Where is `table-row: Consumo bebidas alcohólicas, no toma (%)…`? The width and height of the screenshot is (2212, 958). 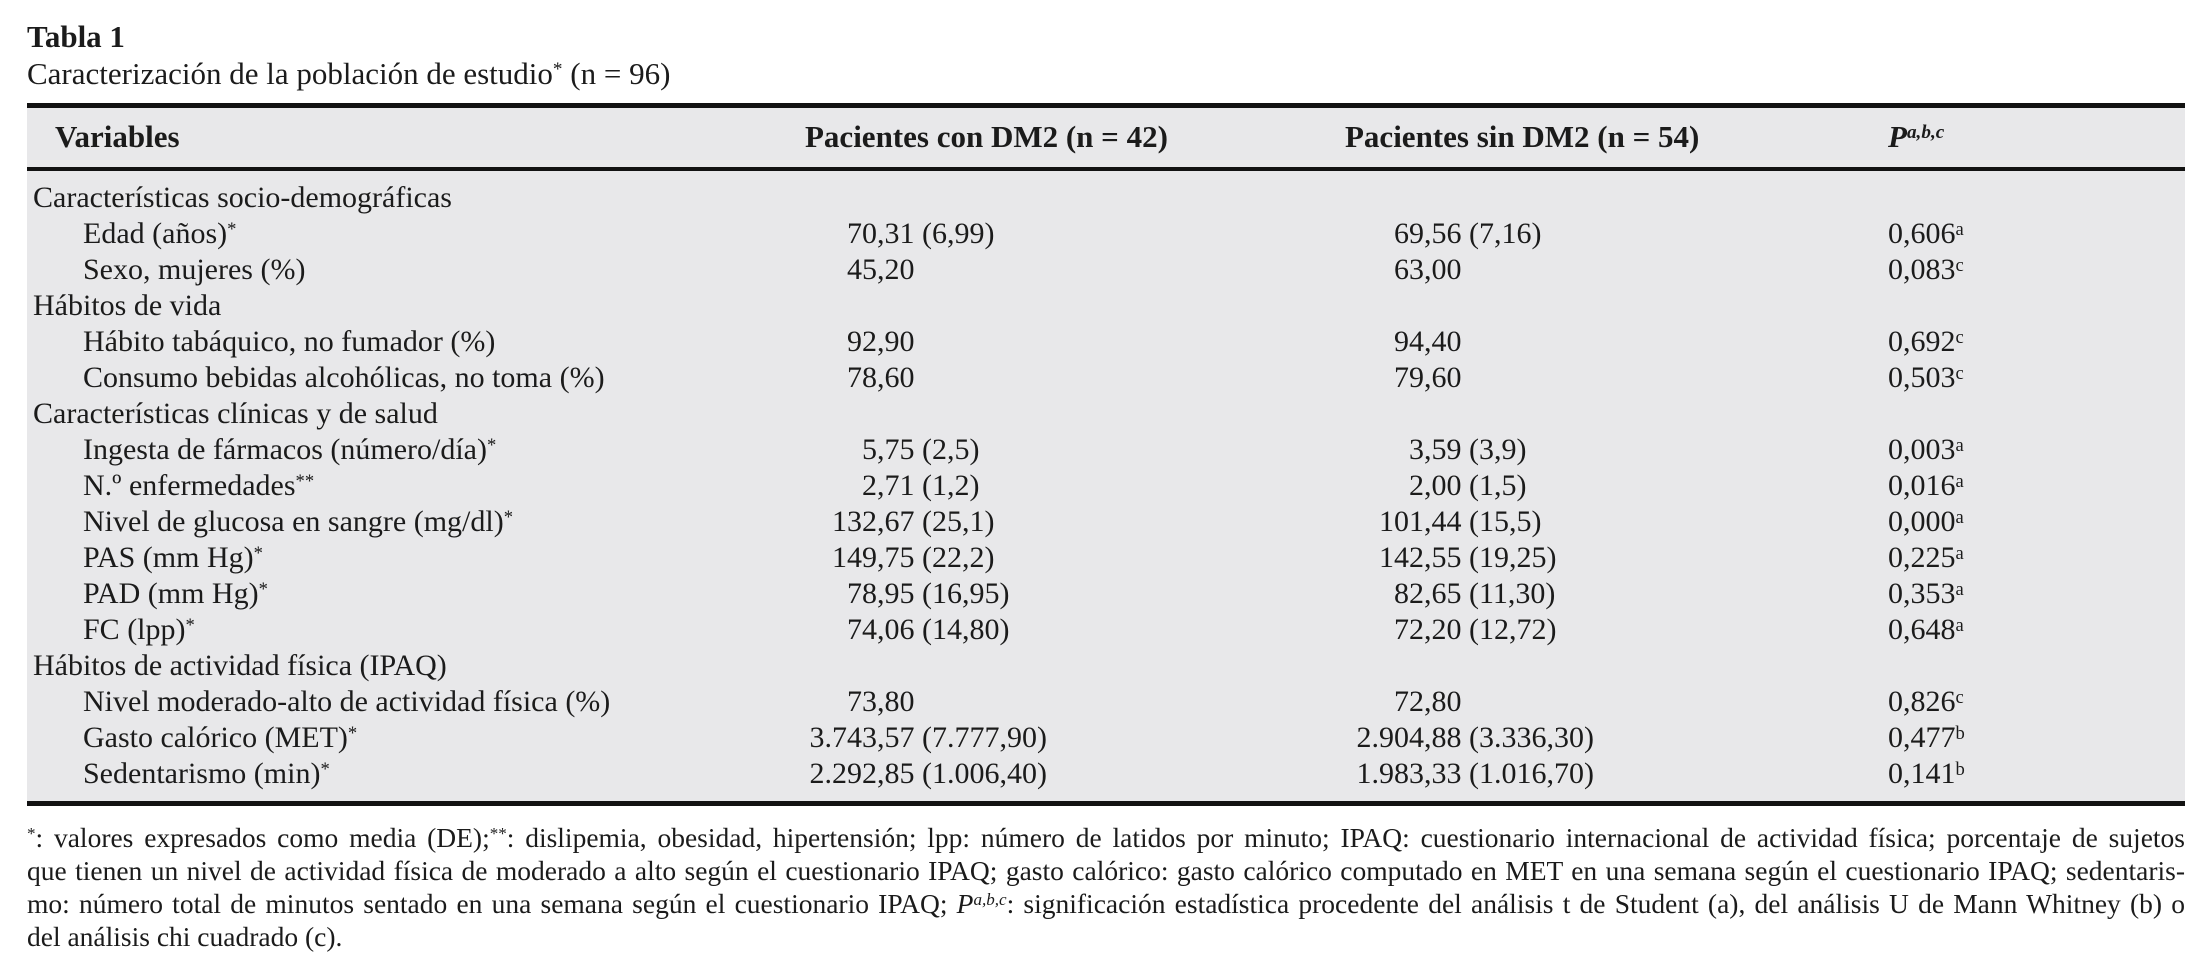 table-row: Consumo bebidas alcohólicas, no toma (%)… is located at coordinates (1106, 378).